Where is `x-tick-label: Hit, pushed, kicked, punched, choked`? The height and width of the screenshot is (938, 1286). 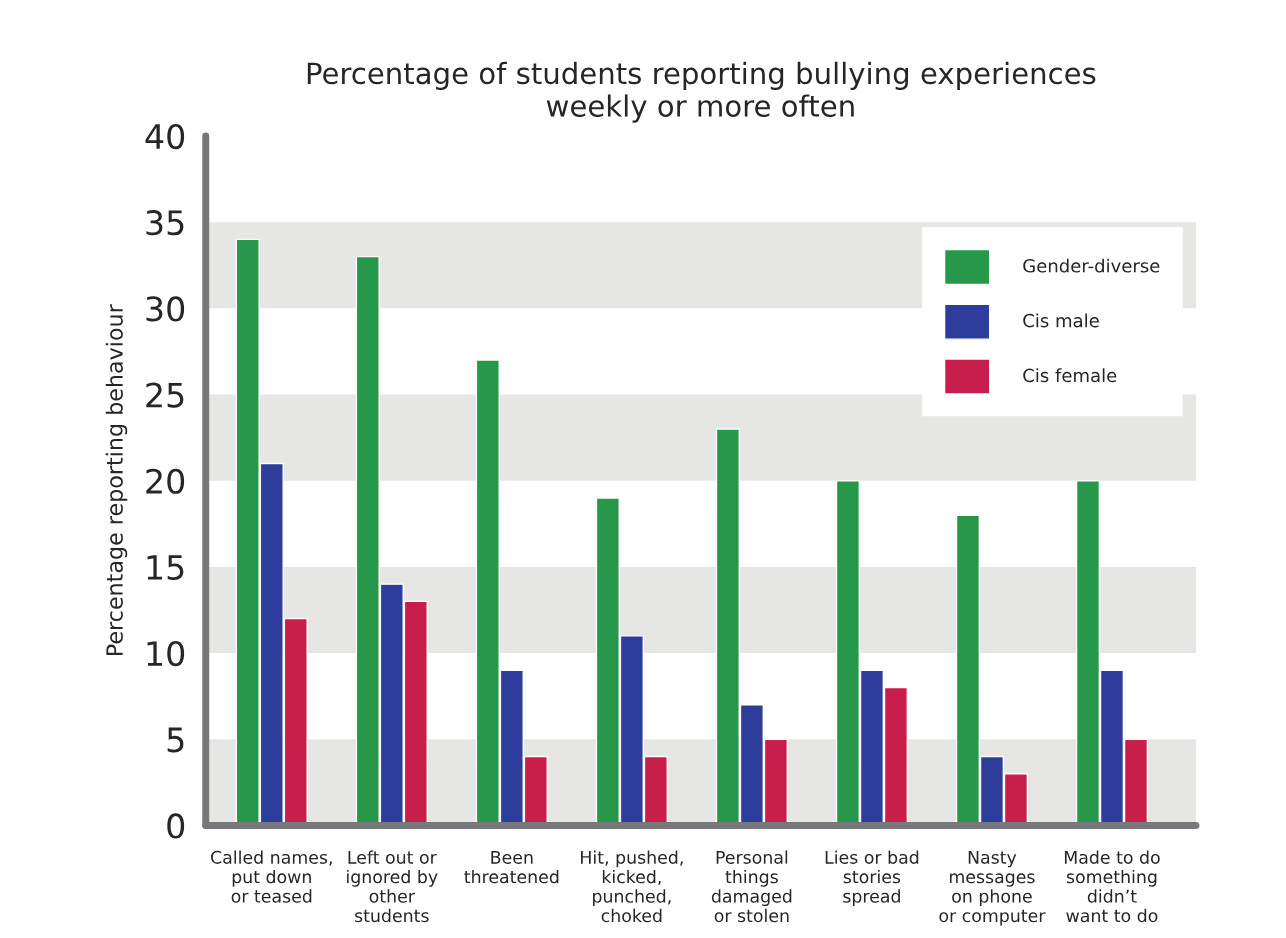 x-tick-label: Hit, pushed, kicked, punched, choked is located at coordinates (632, 886).